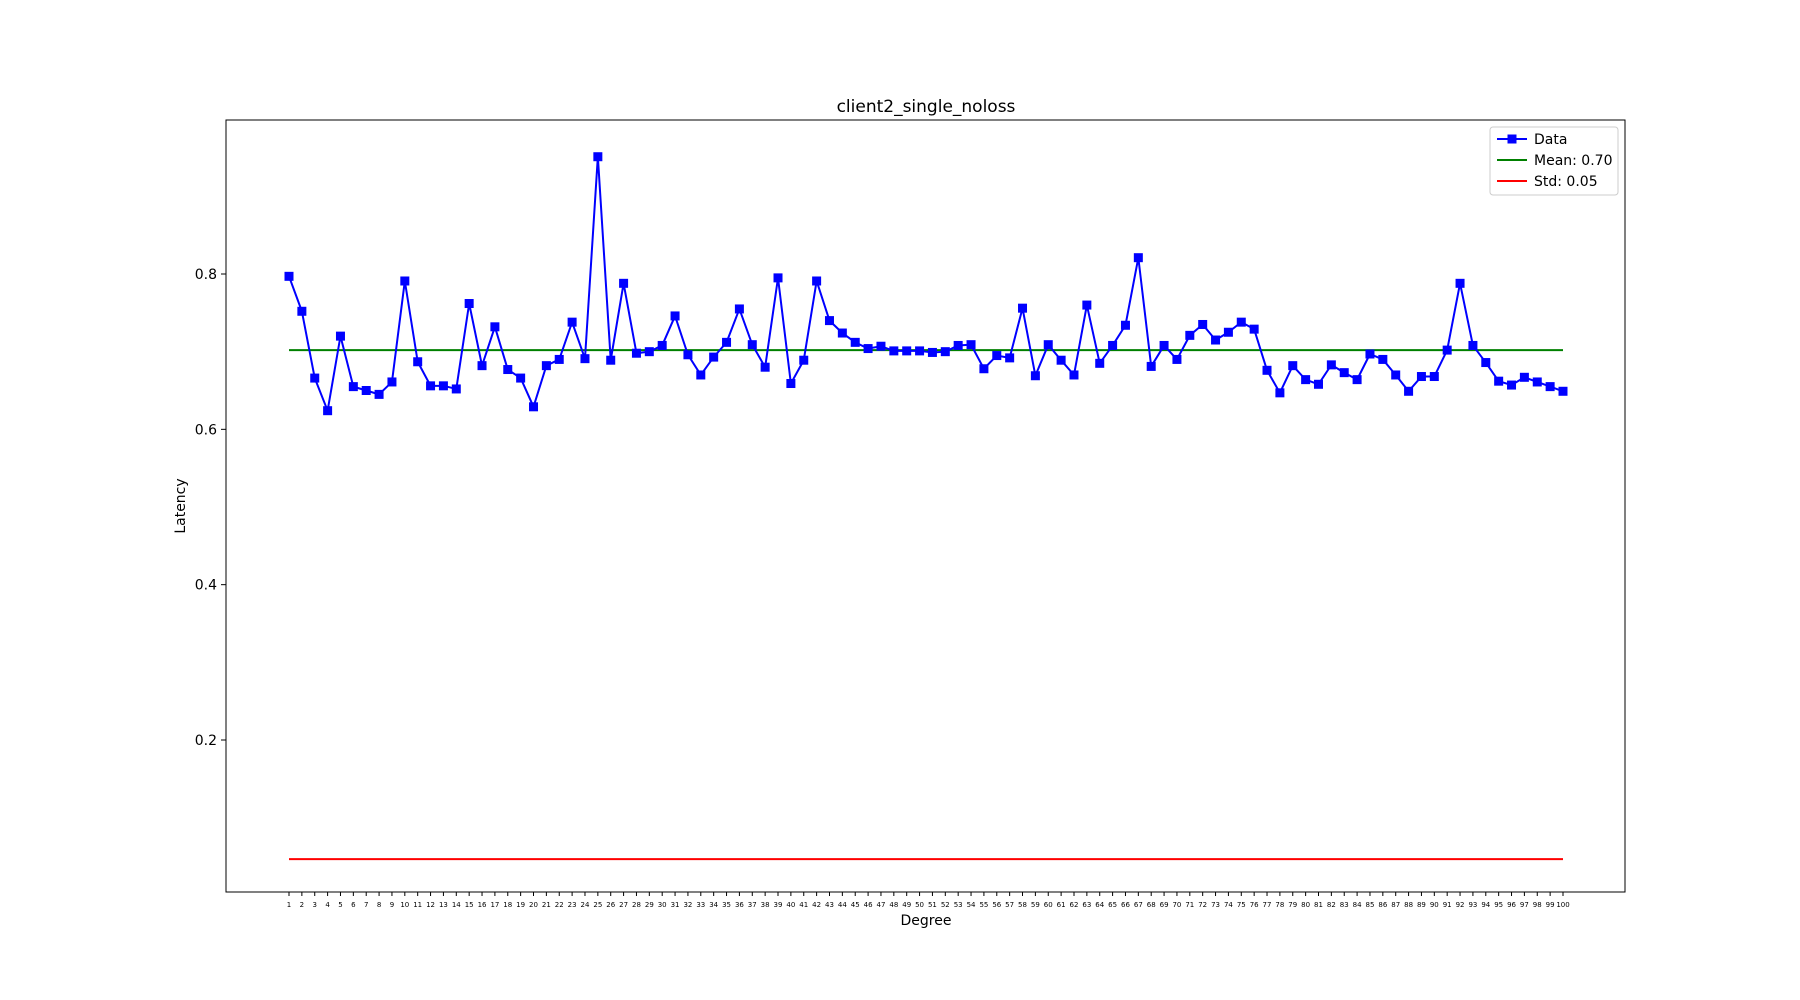 The width and height of the screenshot is (1800, 1000). I want to click on x-tick-label: 38, so click(765, 905).